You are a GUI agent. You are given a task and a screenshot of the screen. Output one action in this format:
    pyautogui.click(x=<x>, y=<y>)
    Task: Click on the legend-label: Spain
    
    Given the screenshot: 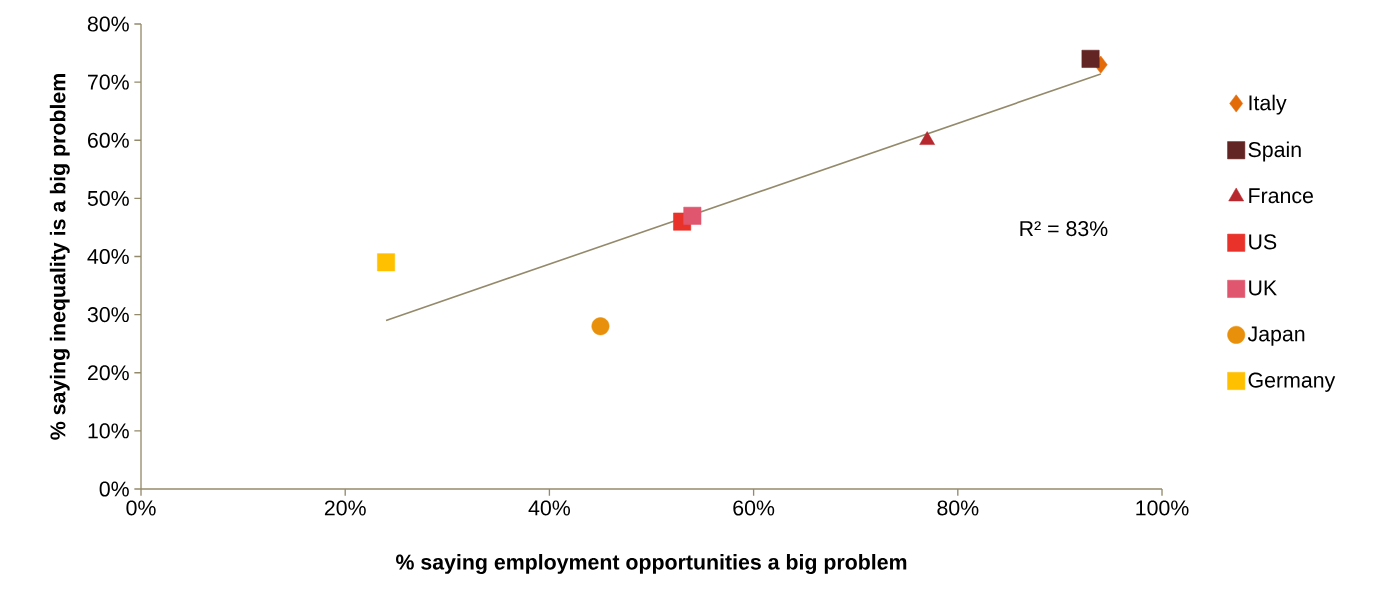 What is the action you would take?
    pyautogui.click(x=1274, y=151)
    